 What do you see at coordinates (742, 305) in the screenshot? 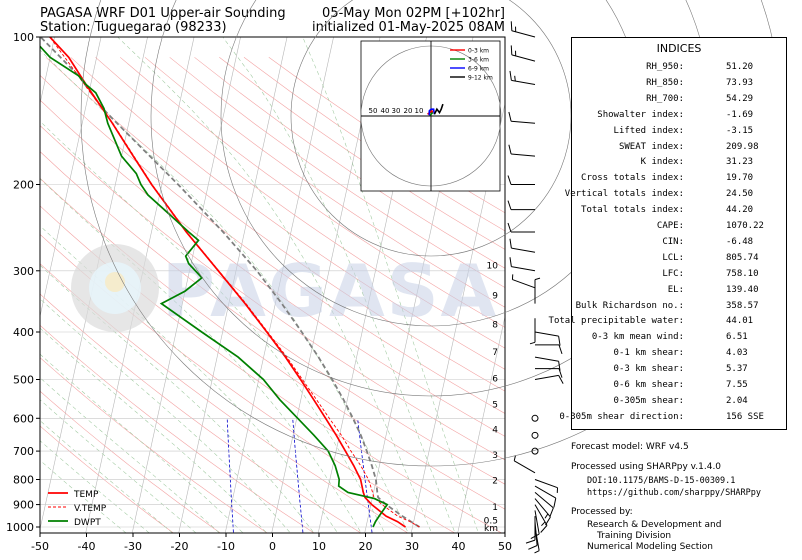
I see `index-value: 358.57` at bounding box center [742, 305].